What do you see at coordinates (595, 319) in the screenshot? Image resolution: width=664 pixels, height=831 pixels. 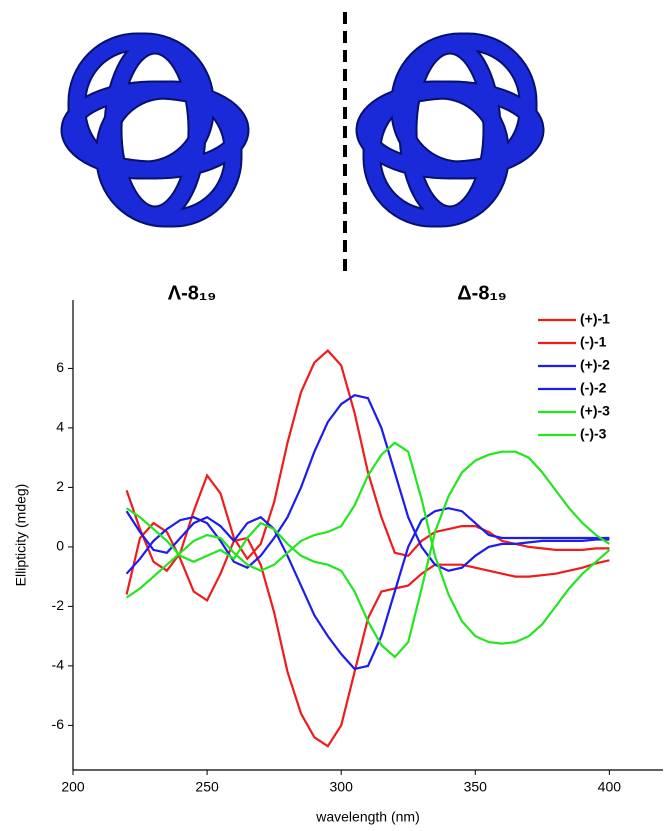 I see `legend-label: (+)-1` at bounding box center [595, 319].